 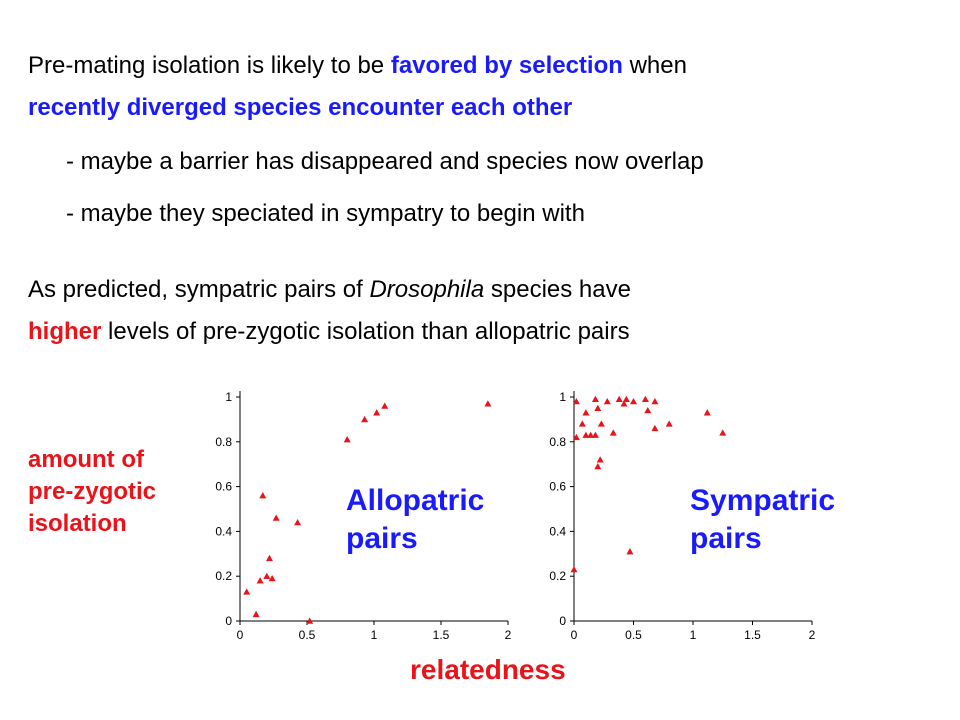 What do you see at coordinates (240, 635) in the screenshot?
I see `allopatric-x-tick-label: 0` at bounding box center [240, 635].